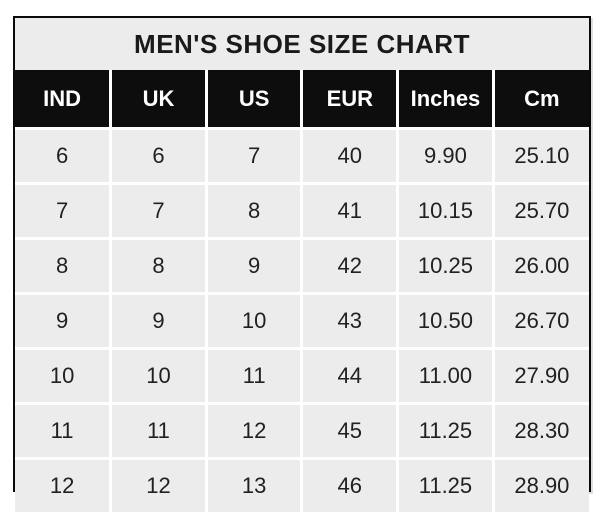  I want to click on table-row: 6 6 7 40 9.90 25.10, so click(302, 156).